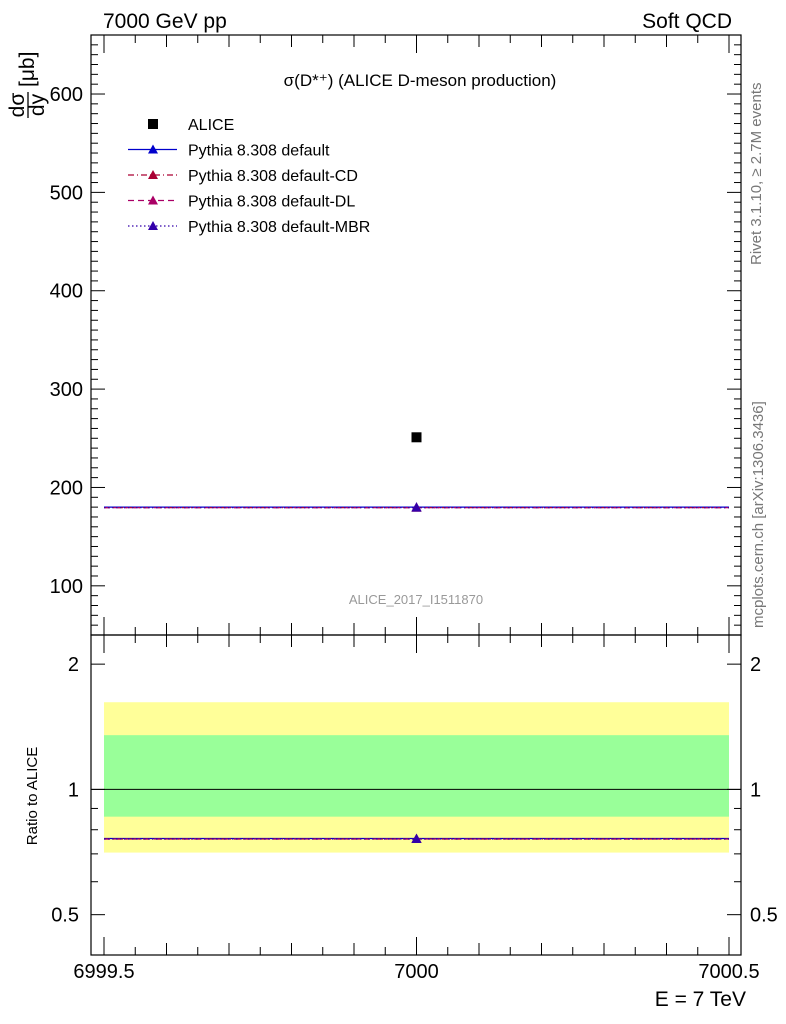 The width and height of the screenshot is (786, 1024). Describe the element at coordinates (756, 174) in the screenshot. I see `rivet-version-label: Rivet 3.1.10, ≥ 2.7M events` at that location.